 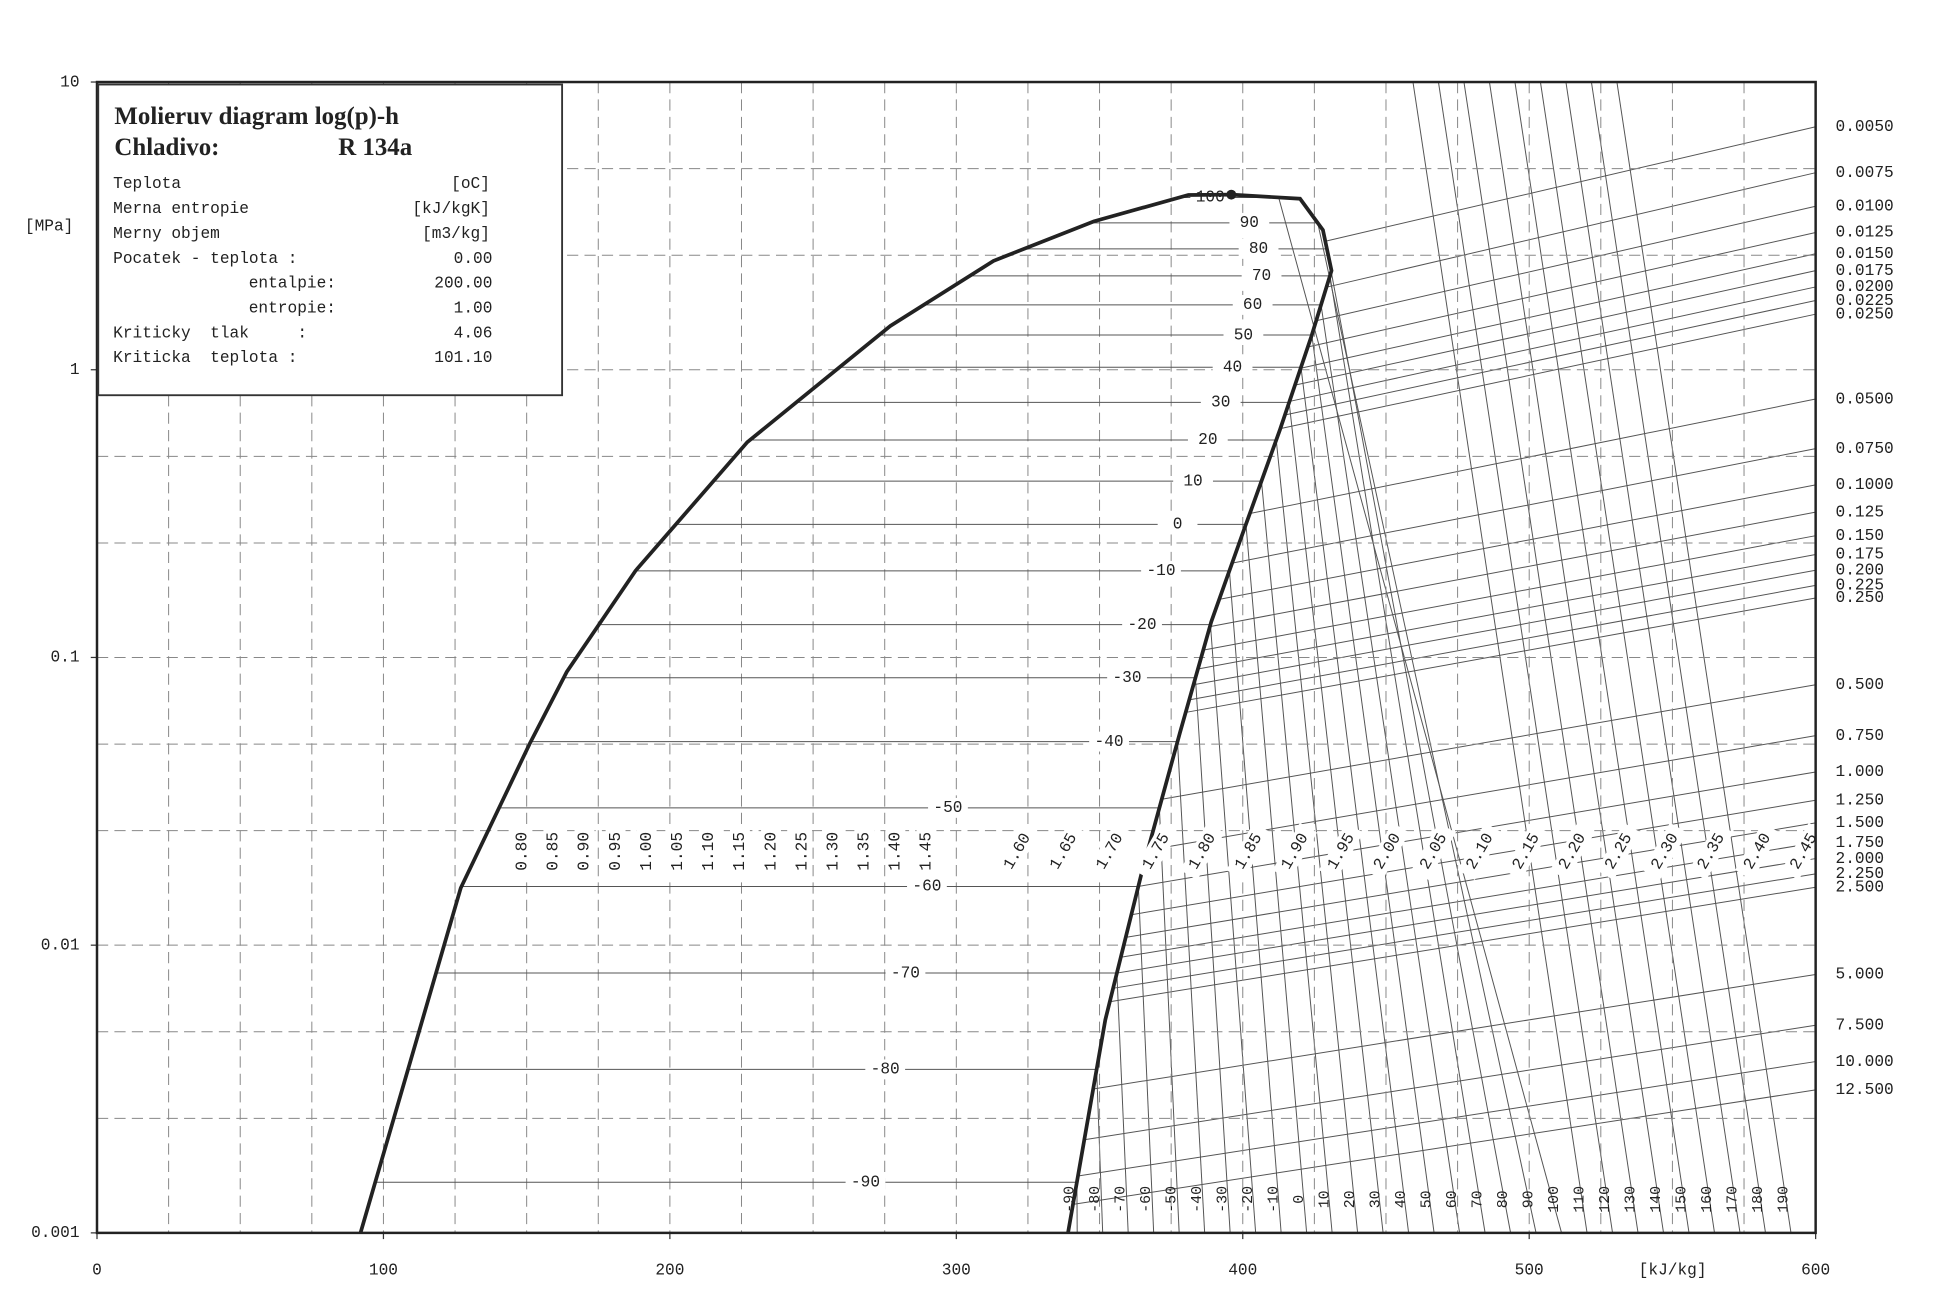 What do you see at coordinates (1865, 301) in the screenshot?
I see `isochore-label: 0.0225` at bounding box center [1865, 301].